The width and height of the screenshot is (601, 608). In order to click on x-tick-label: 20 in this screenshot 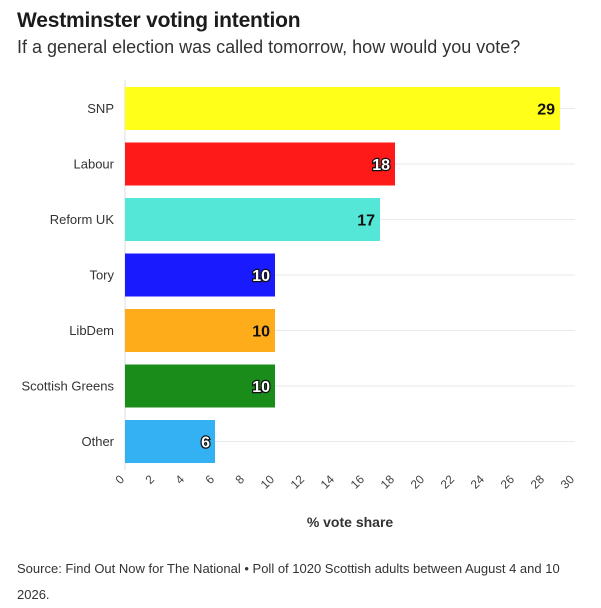, I will do `click(418, 482)`.